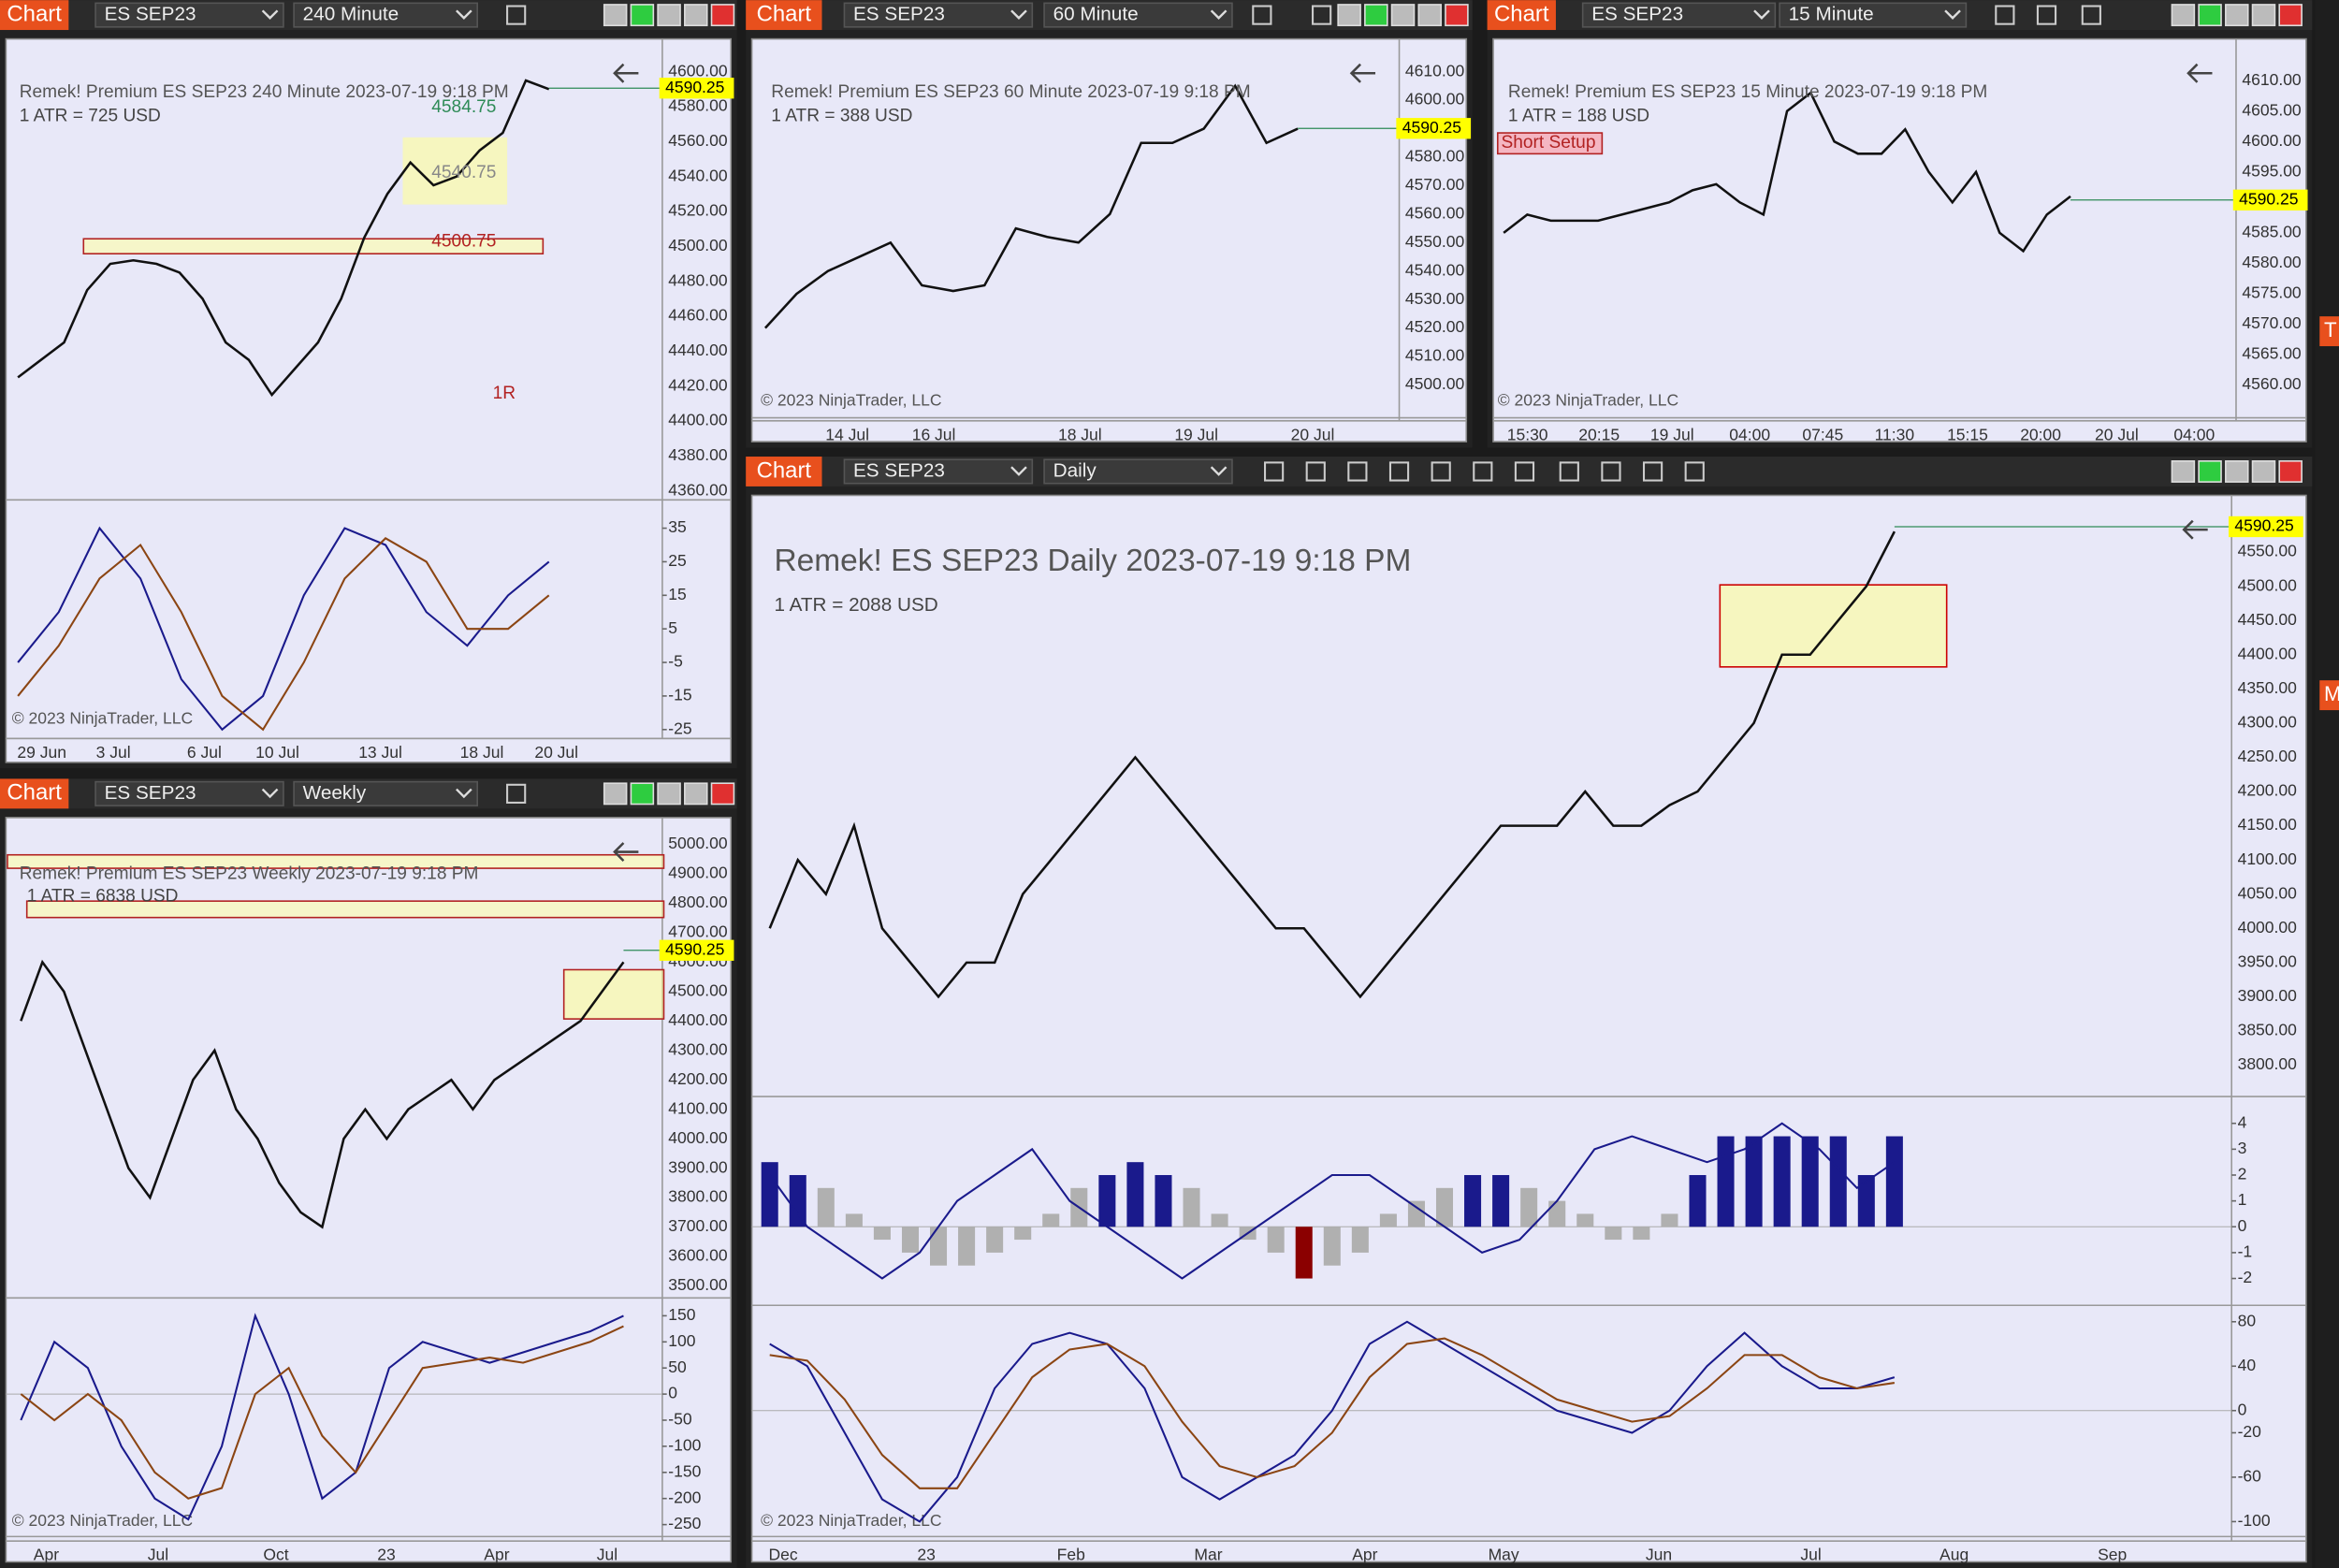 The width and height of the screenshot is (2339, 1568). What do you see at coordinates (2272, 292) in the screenshot?
I see `y-tick-label: 4575.00` at bounding box center [2272, 292].